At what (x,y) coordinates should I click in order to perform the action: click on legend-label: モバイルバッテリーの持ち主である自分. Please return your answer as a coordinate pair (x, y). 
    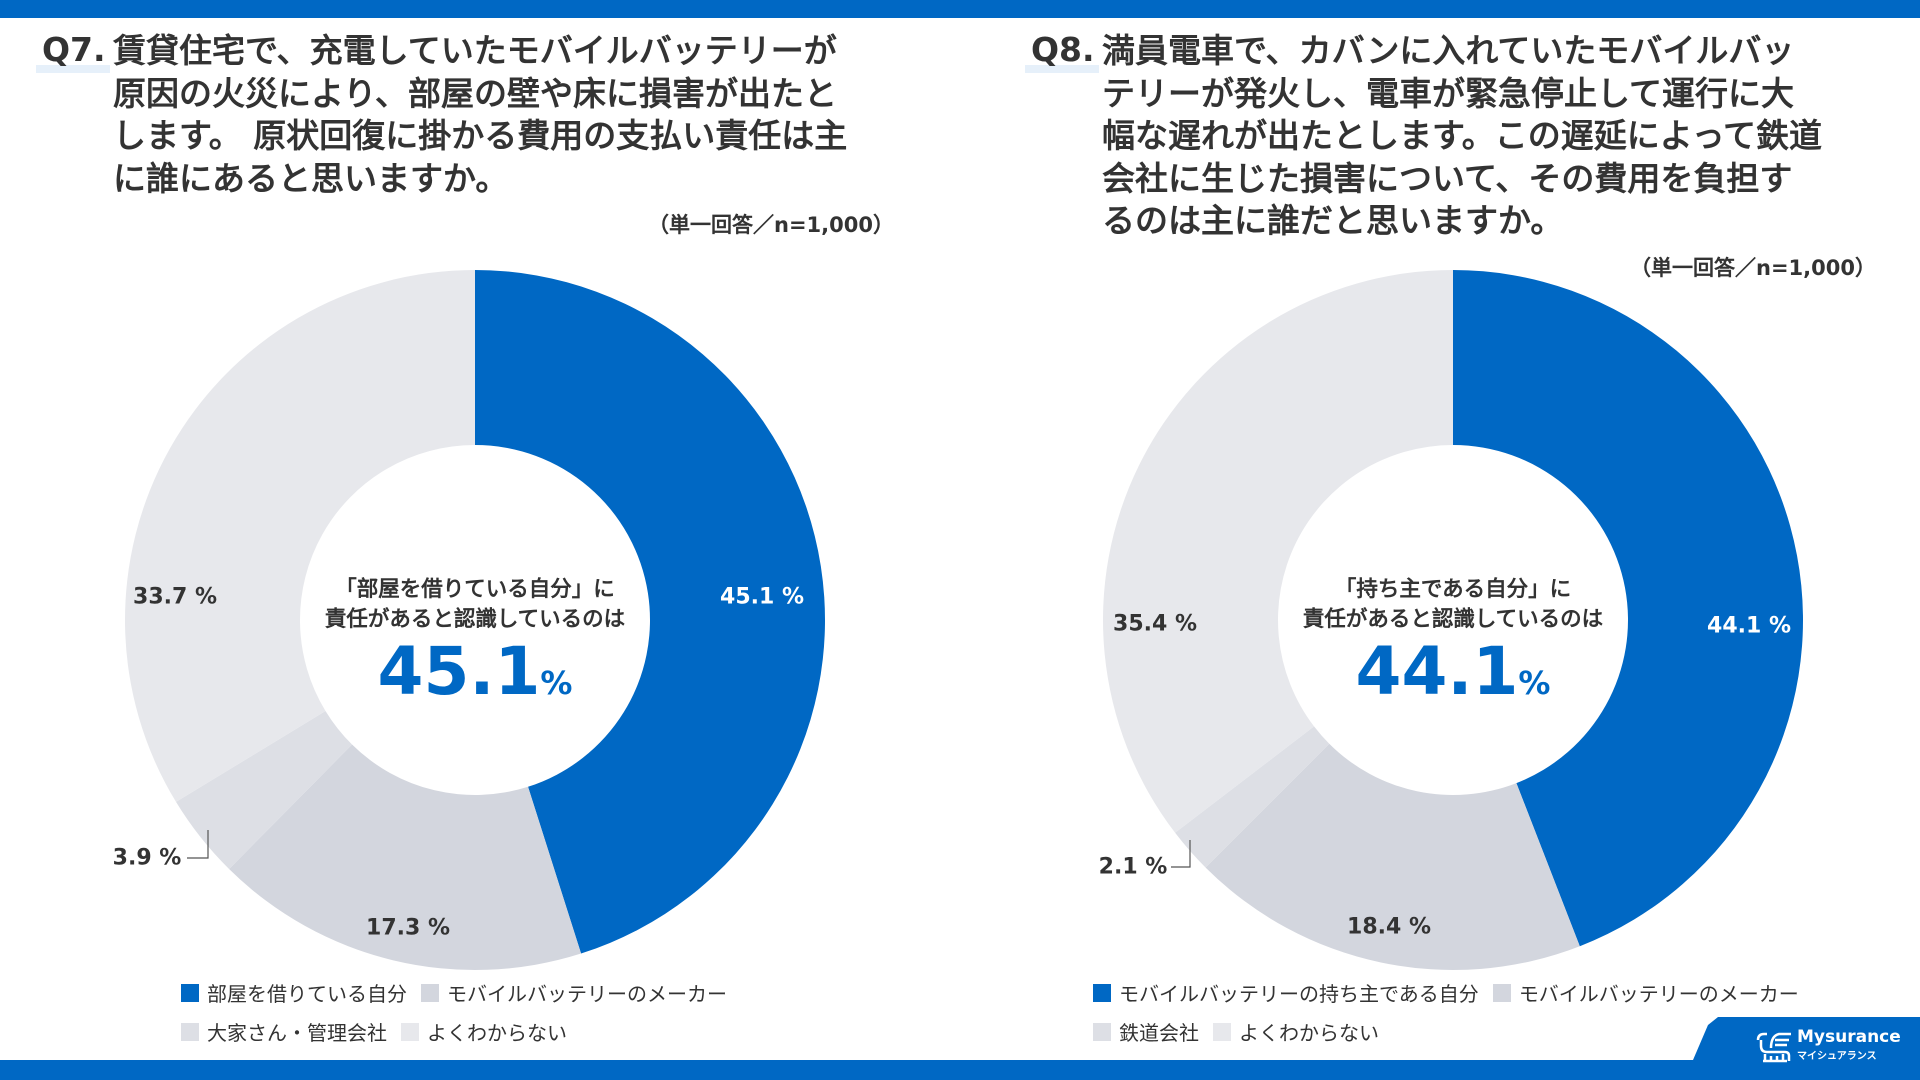
    Looking at the image, I should click on (1299, 994).